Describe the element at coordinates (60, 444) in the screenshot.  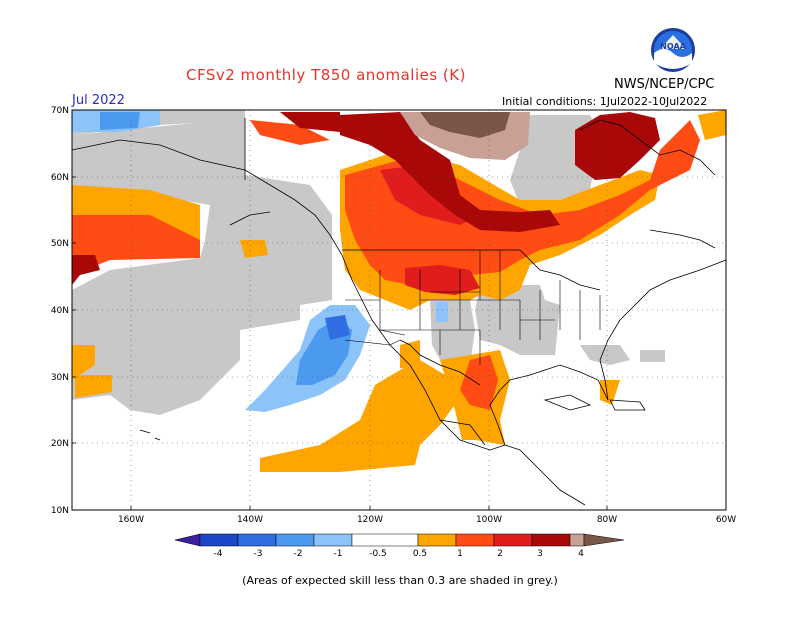
I see `lat-tick-20n: 20N` at that location.